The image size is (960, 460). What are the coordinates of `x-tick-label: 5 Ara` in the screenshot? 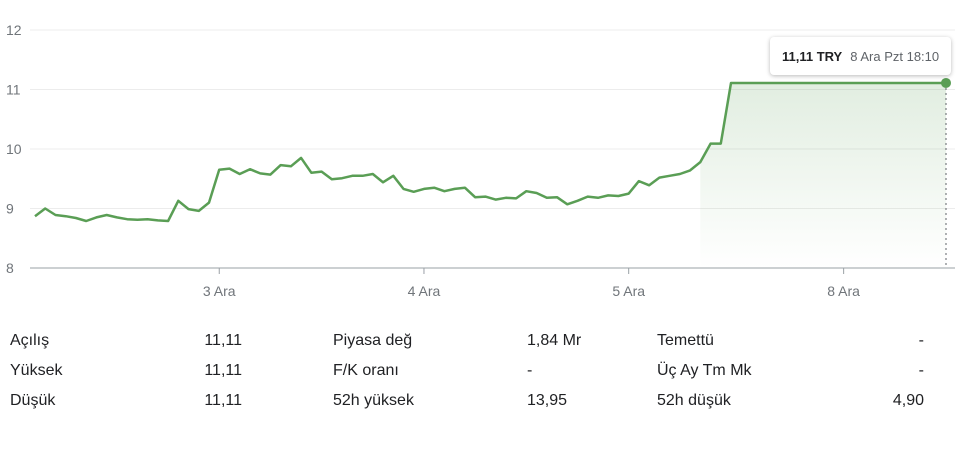 It's located at (628, 291).